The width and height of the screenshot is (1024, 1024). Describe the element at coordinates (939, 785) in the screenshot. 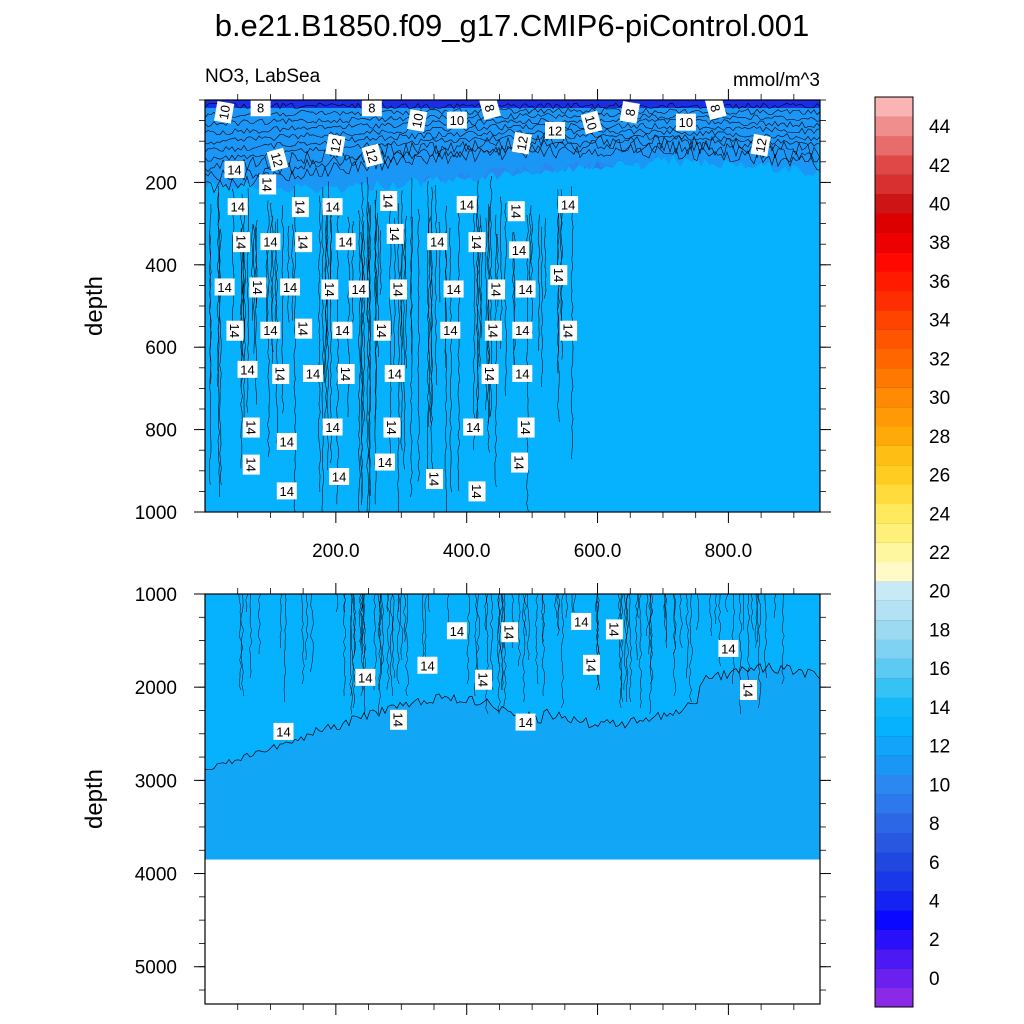

I see `colorbar-tick-label: 10` at that location.